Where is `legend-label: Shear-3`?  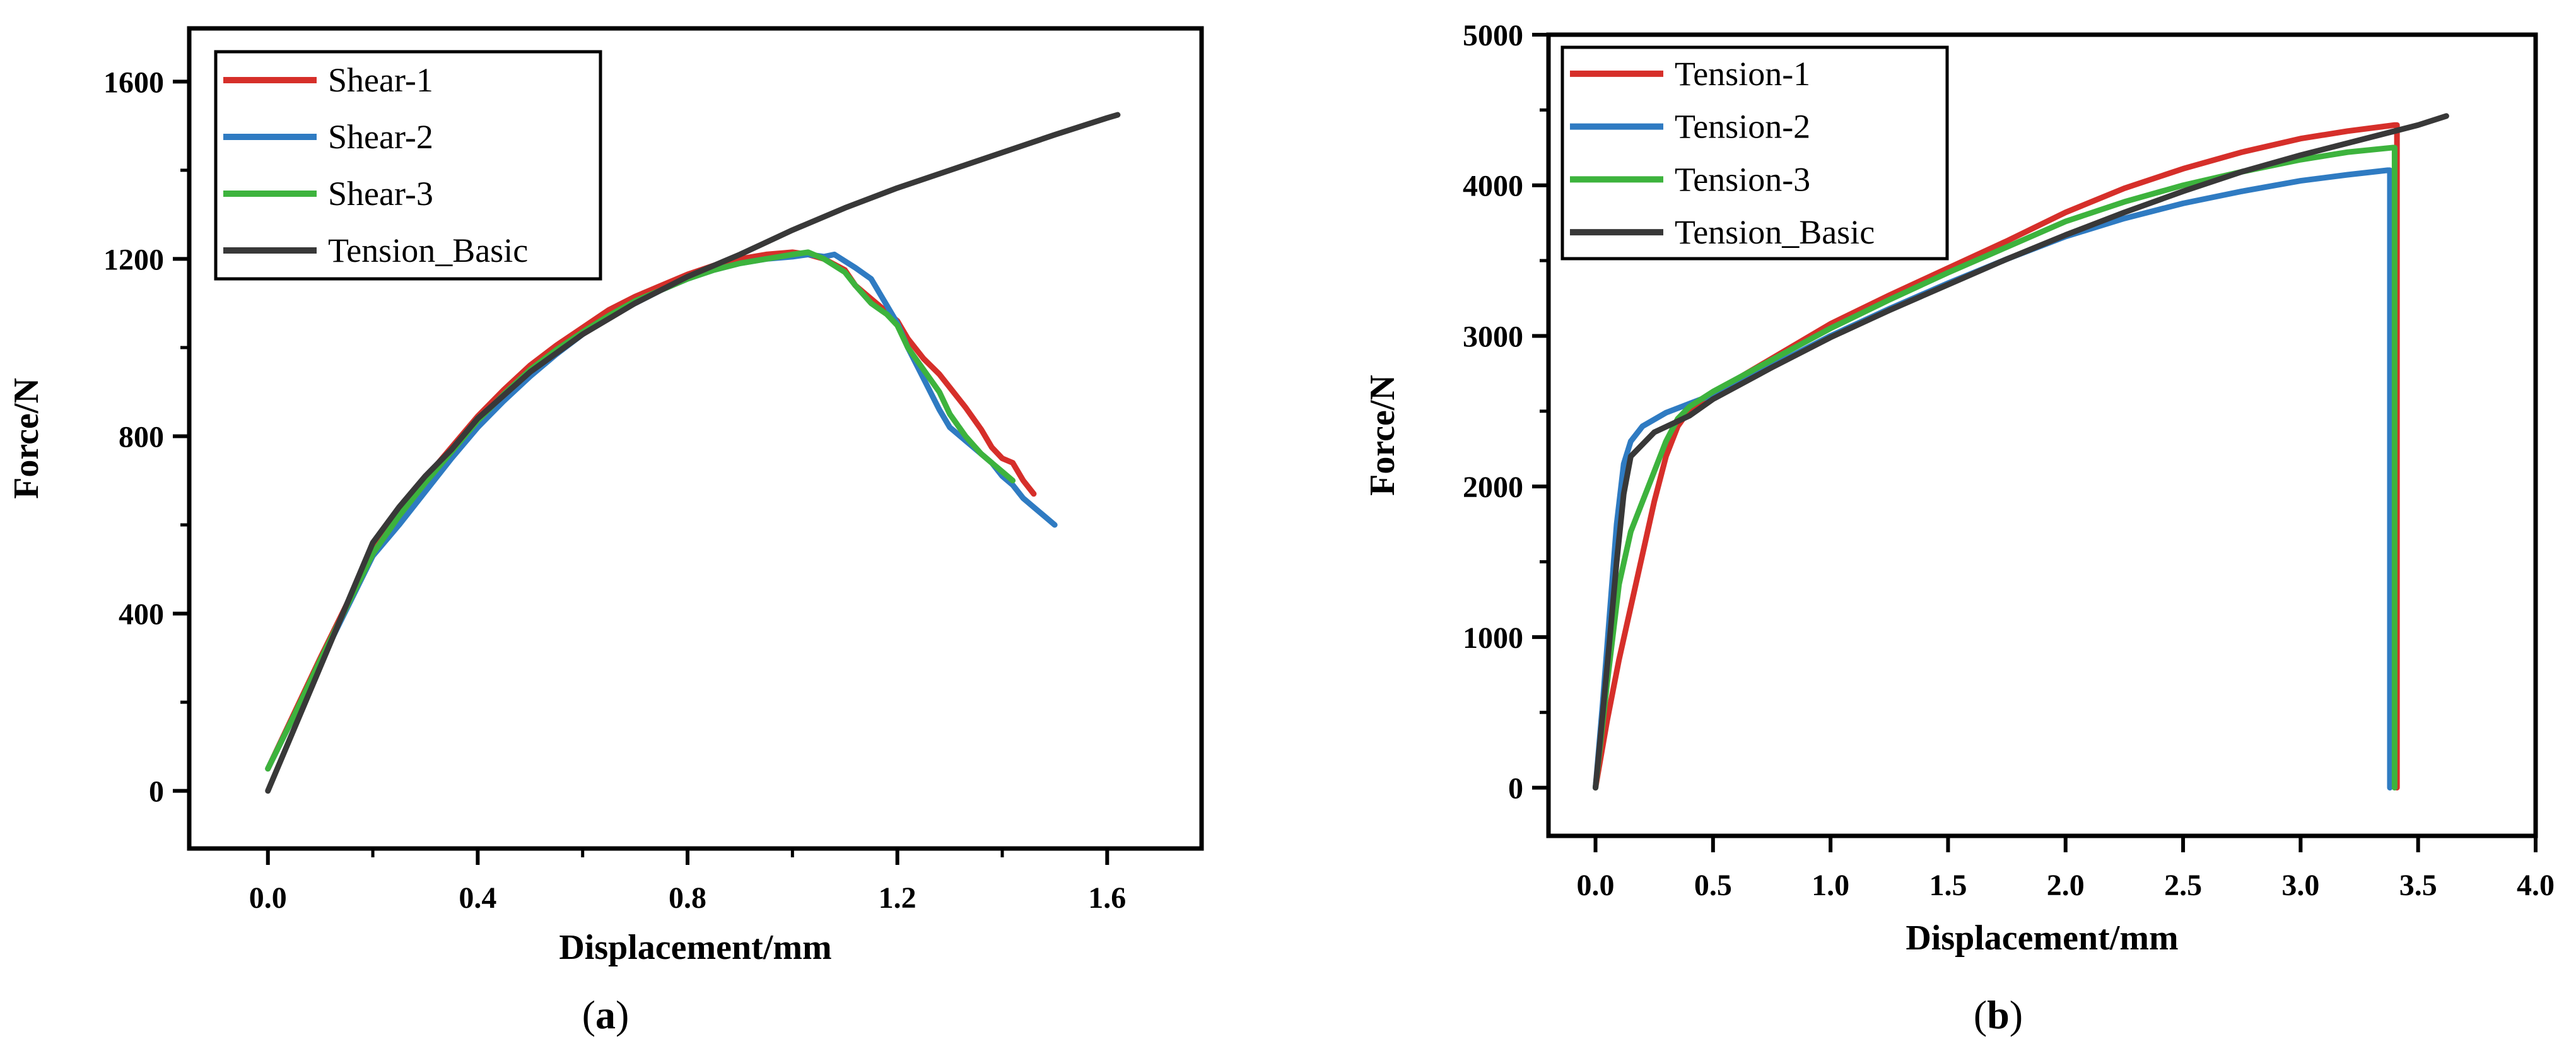
legend-label: Shear-3 is located at coordinates (380, 194).